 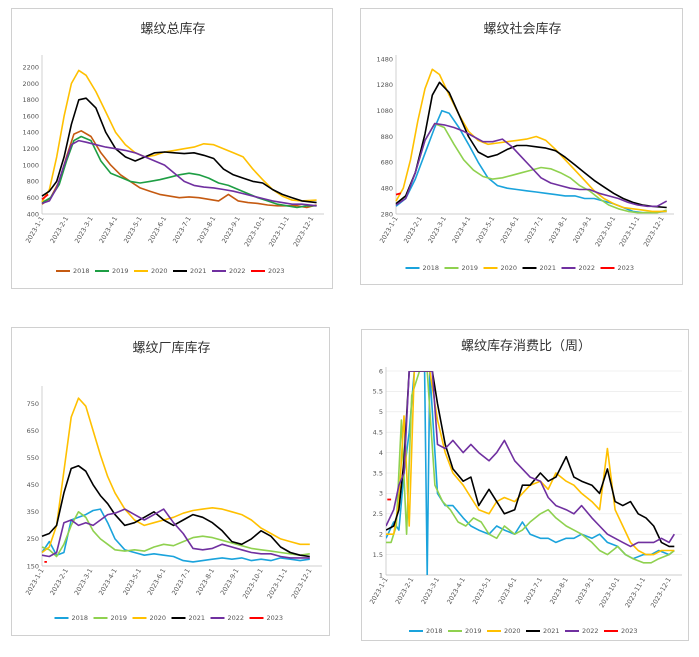 What do you see at coordinates (171, 348) in the screenshot?
I see `chart-title: 螺纹厂库库存` at bounding box center [171, 348].